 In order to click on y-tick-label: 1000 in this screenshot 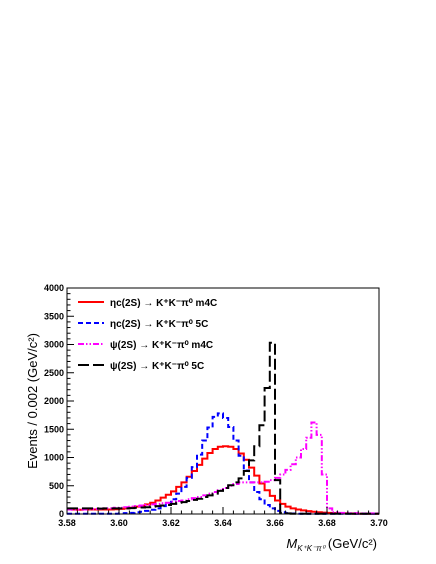, I will do `click(54, 458)`.